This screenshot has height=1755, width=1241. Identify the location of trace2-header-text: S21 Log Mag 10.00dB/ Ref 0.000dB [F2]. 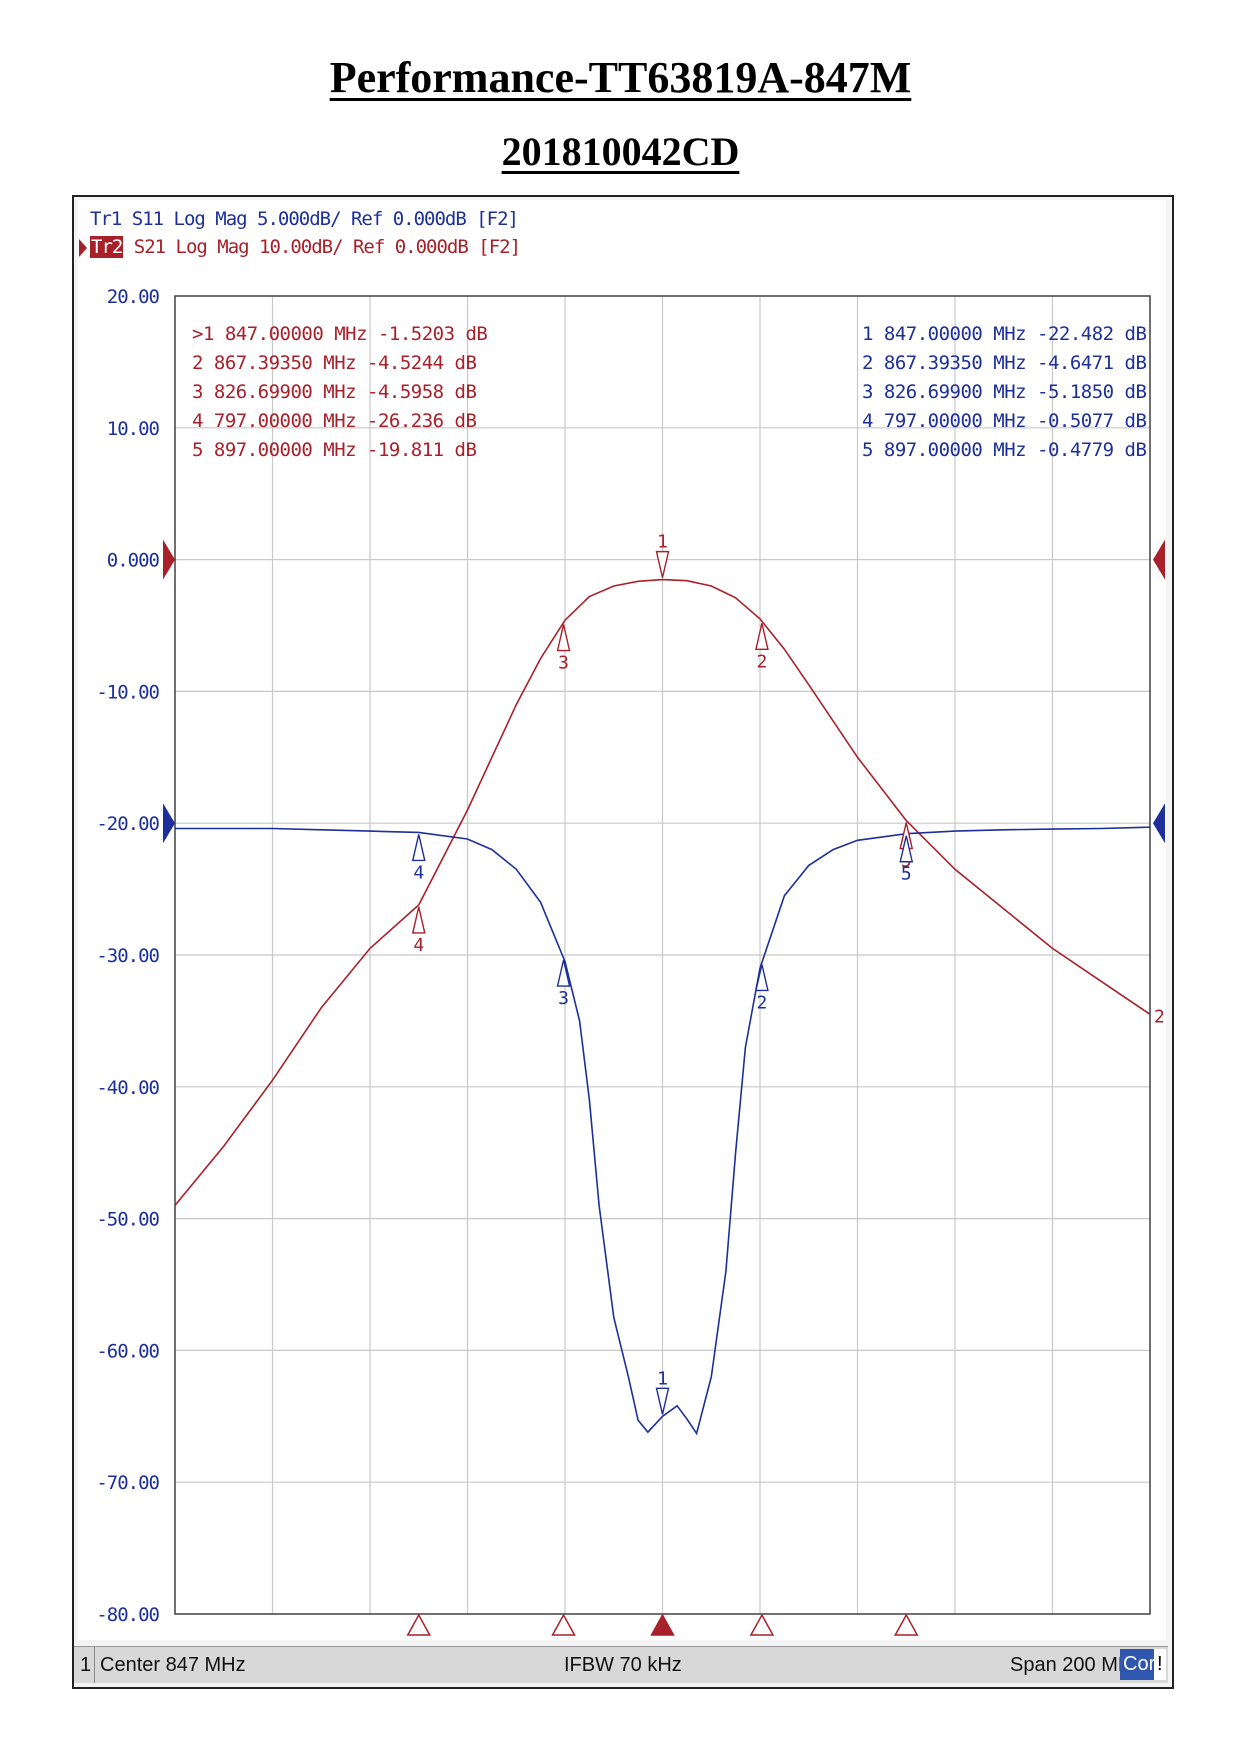
(322, 247).